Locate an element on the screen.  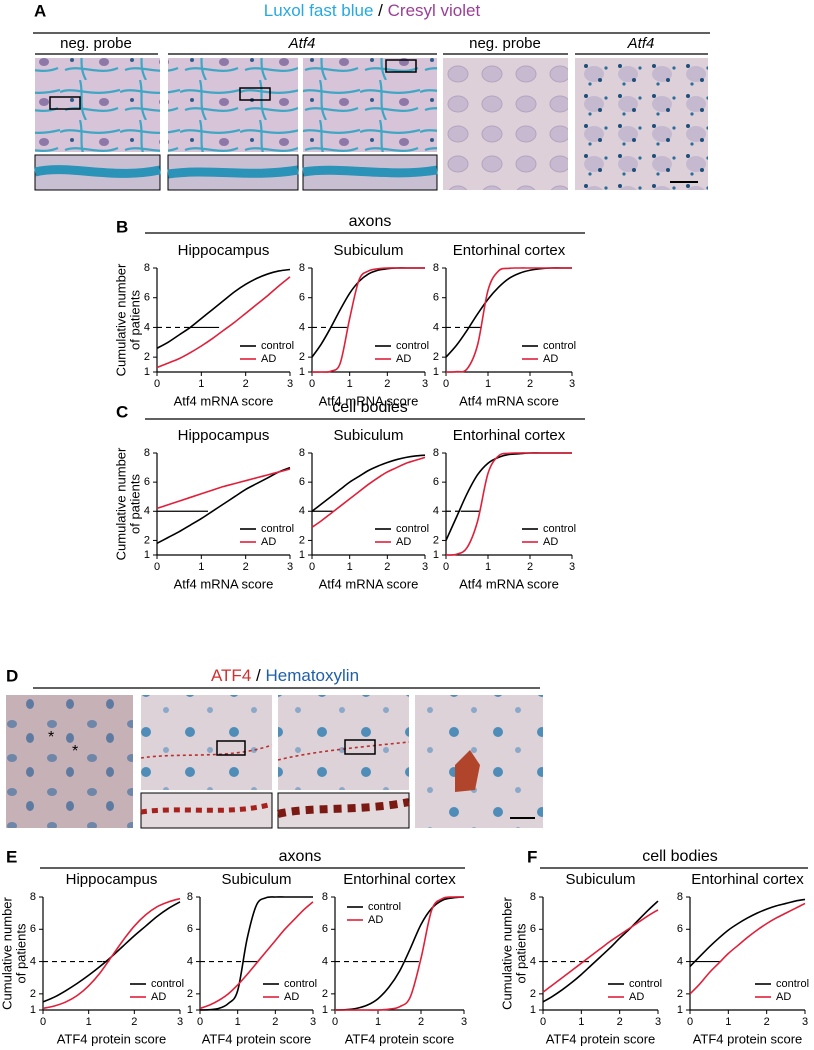
x-axis-label: Atf4 mRNA score is located at coordinates (369, 583).